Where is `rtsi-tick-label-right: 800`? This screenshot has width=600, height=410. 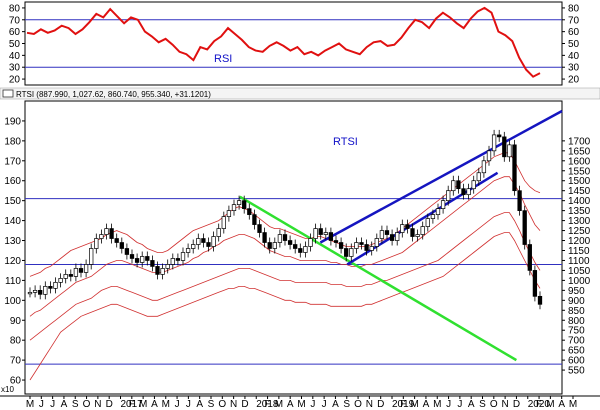
rtsi-tick-label-right: 800 is located at coordinates (576, 321).